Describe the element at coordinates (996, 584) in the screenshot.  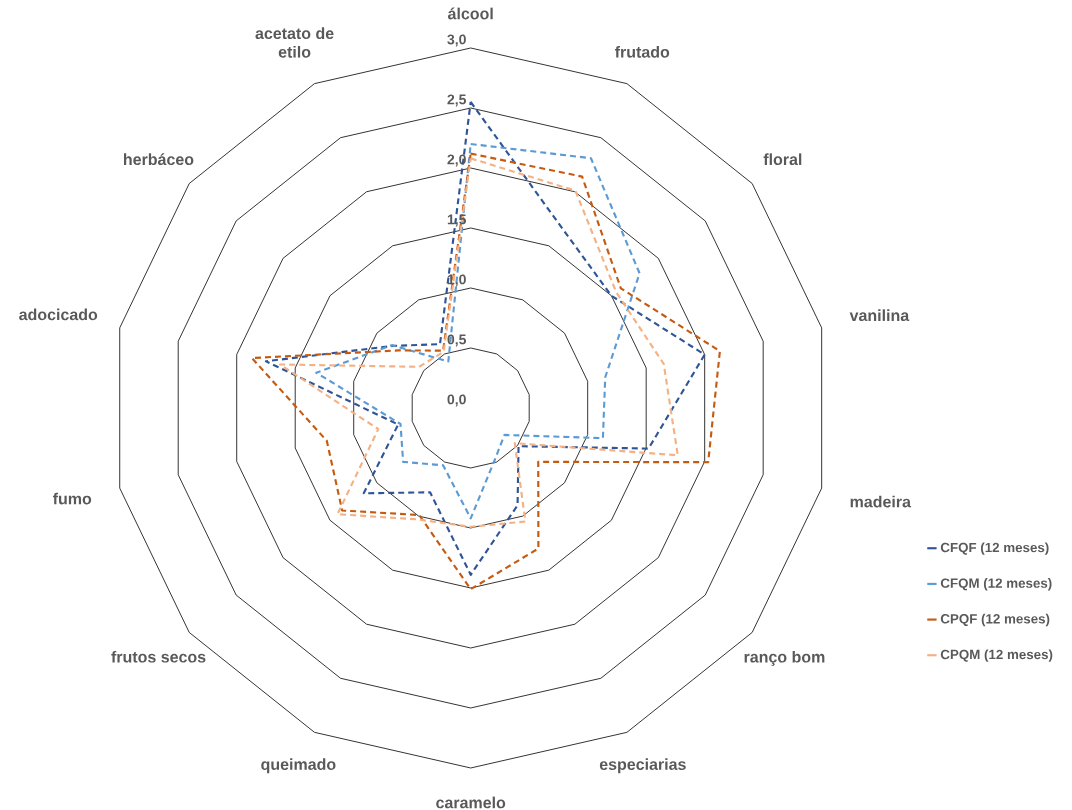
I see `legend-label: CFQM (12 meses)` at that location.